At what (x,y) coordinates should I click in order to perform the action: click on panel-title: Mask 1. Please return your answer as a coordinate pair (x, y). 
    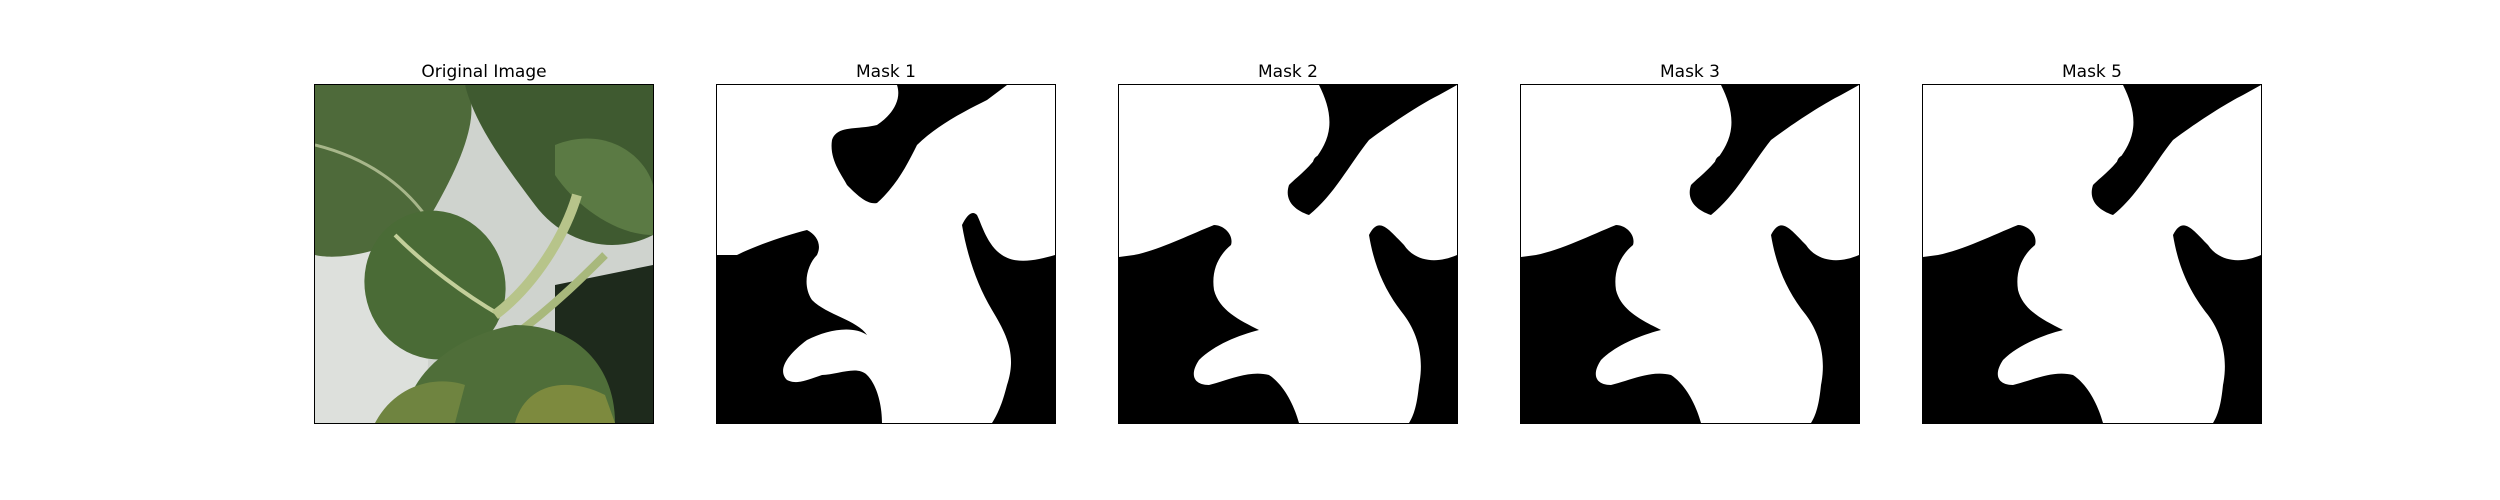
    Looking at the image, I should click on (885, 72).